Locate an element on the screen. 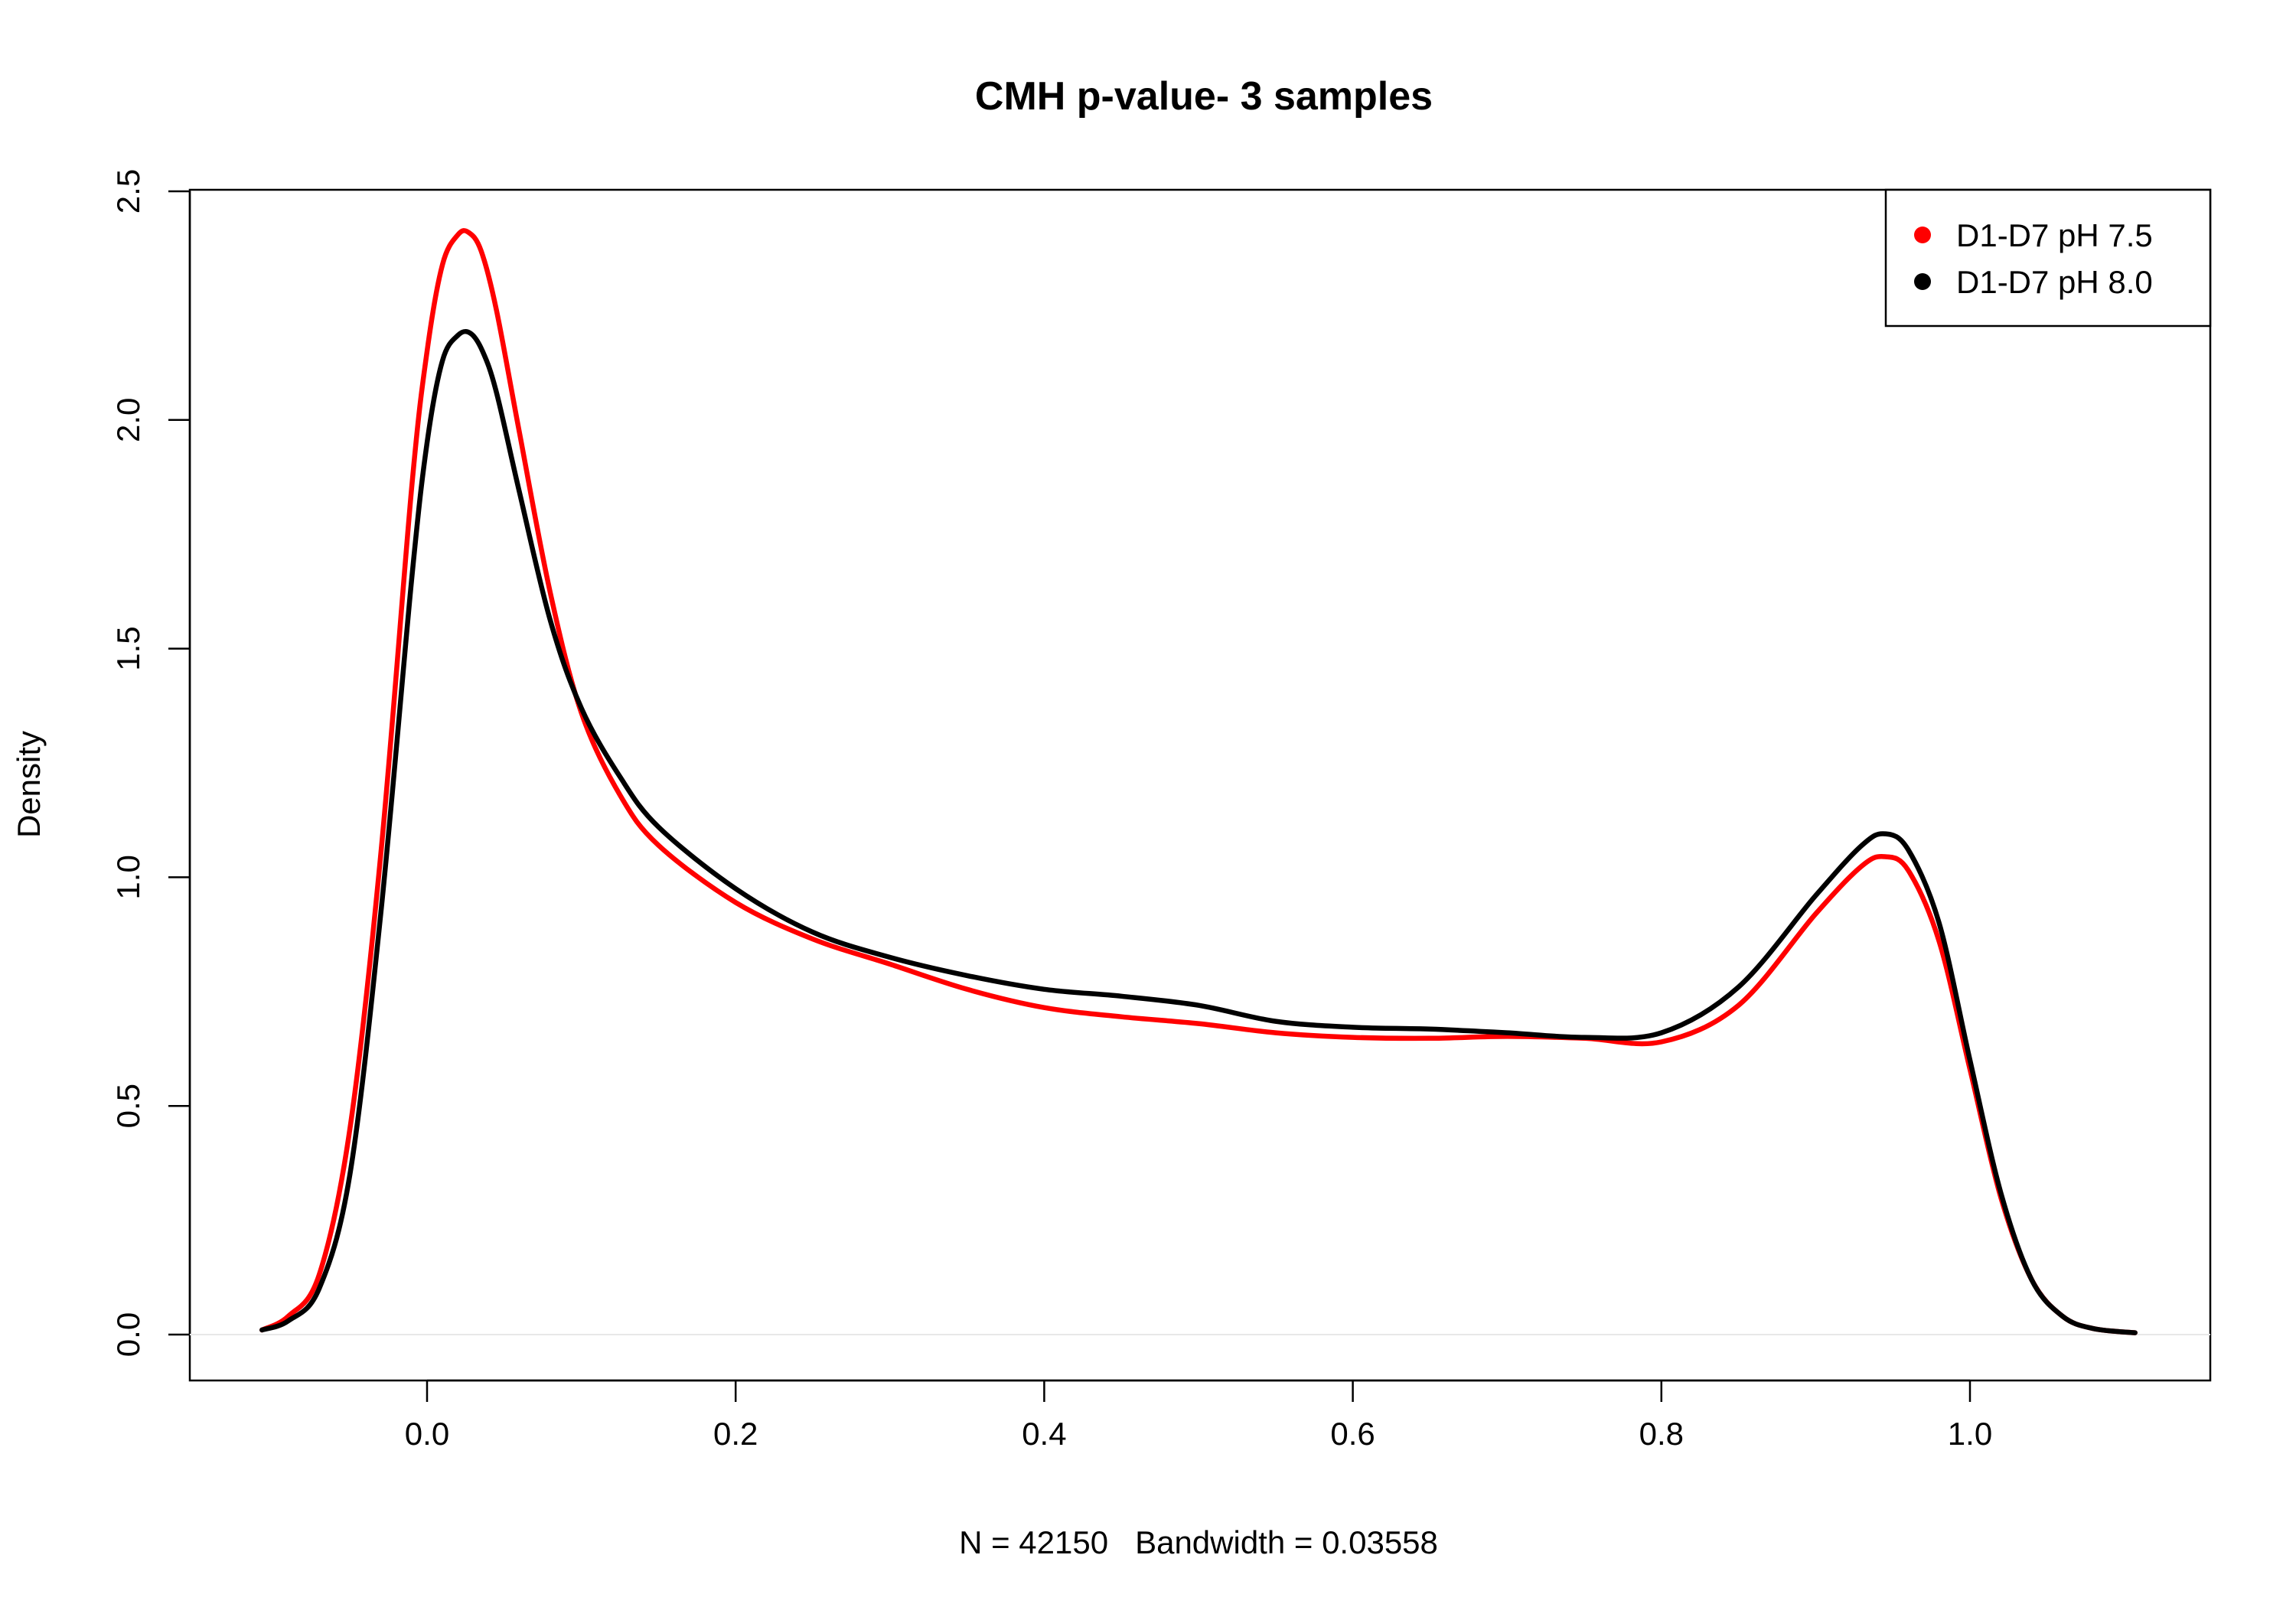 This screenshot has height=1607, width=2296. x-tick-label: 1.0 is located at coordinates (1970, 1434).